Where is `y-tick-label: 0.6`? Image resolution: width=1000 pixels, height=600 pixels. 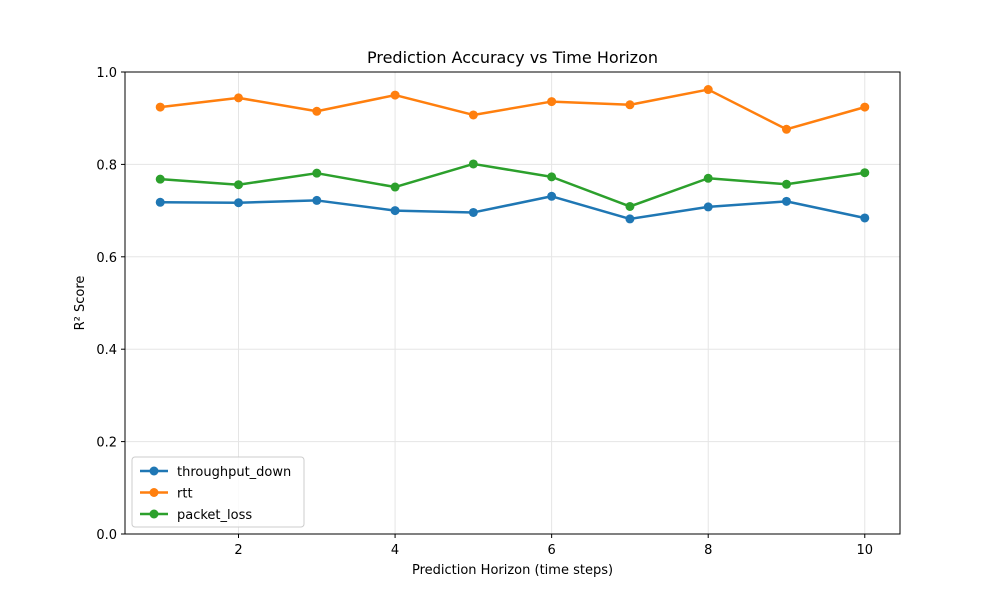 y-tick-label: 0.6 is located at coordinates (106, 258).